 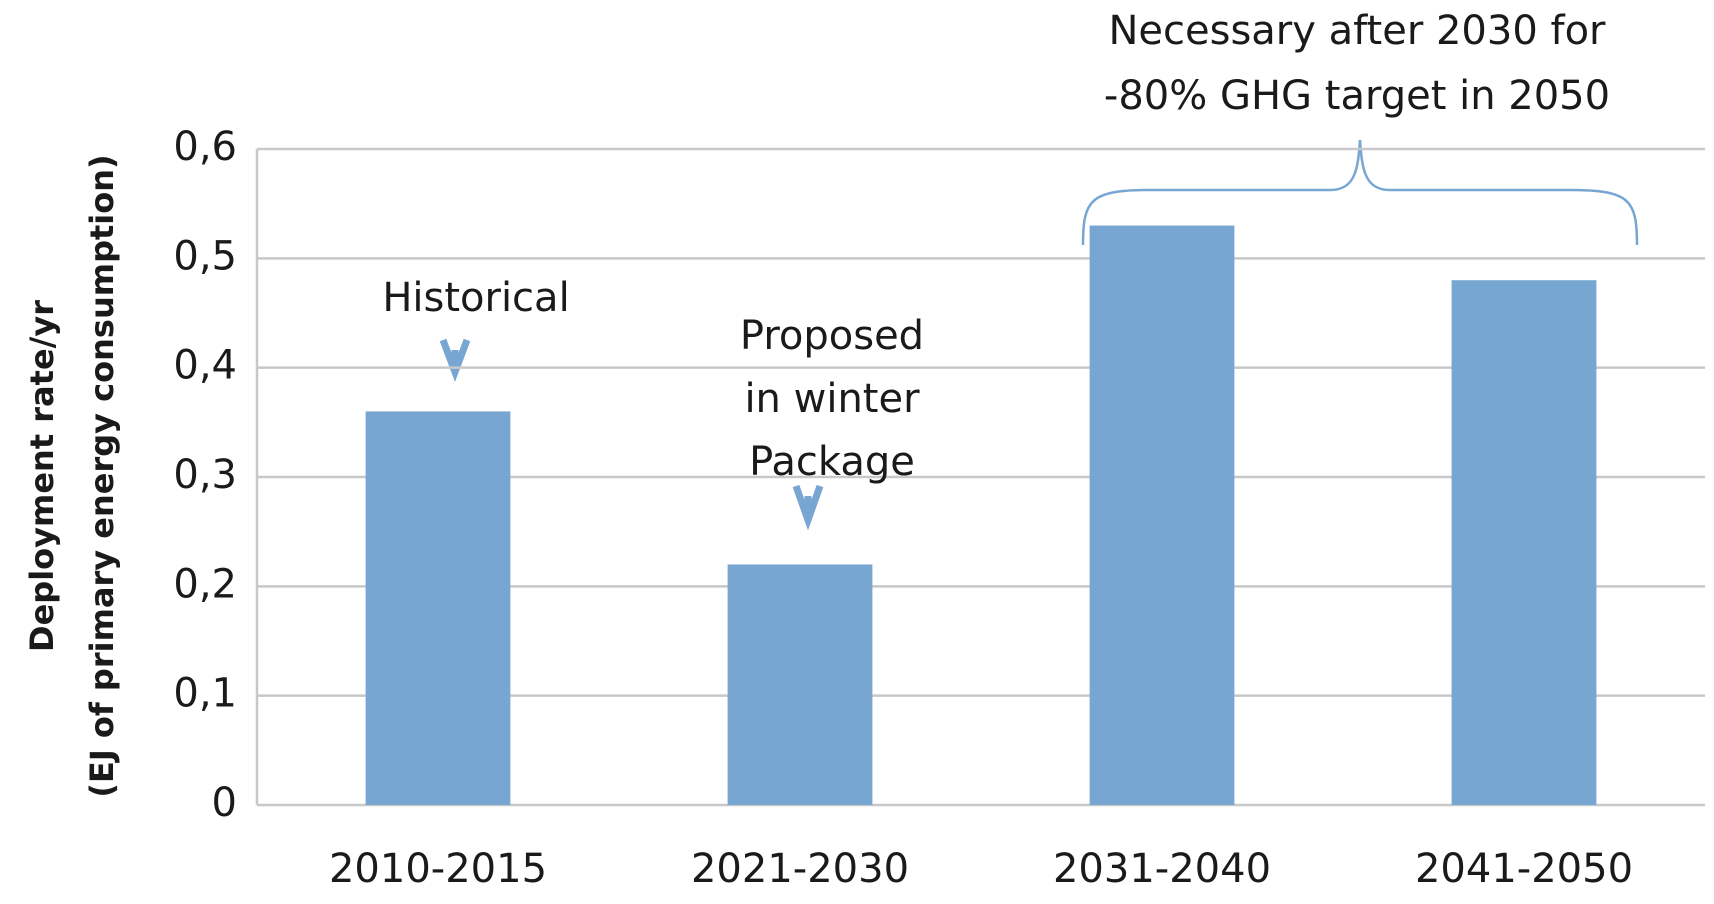 I want to click on brace, so click(x=1360, y=192).